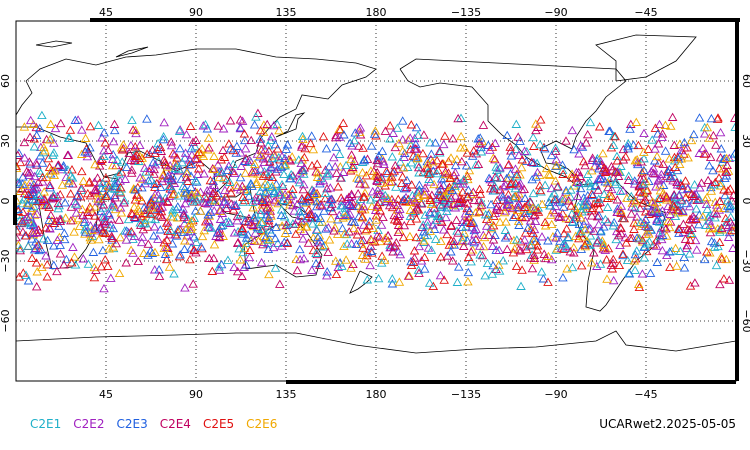  Describe the element at coordinates (415, 20) in the screenshot. I see `top-axis-bar` at that location.